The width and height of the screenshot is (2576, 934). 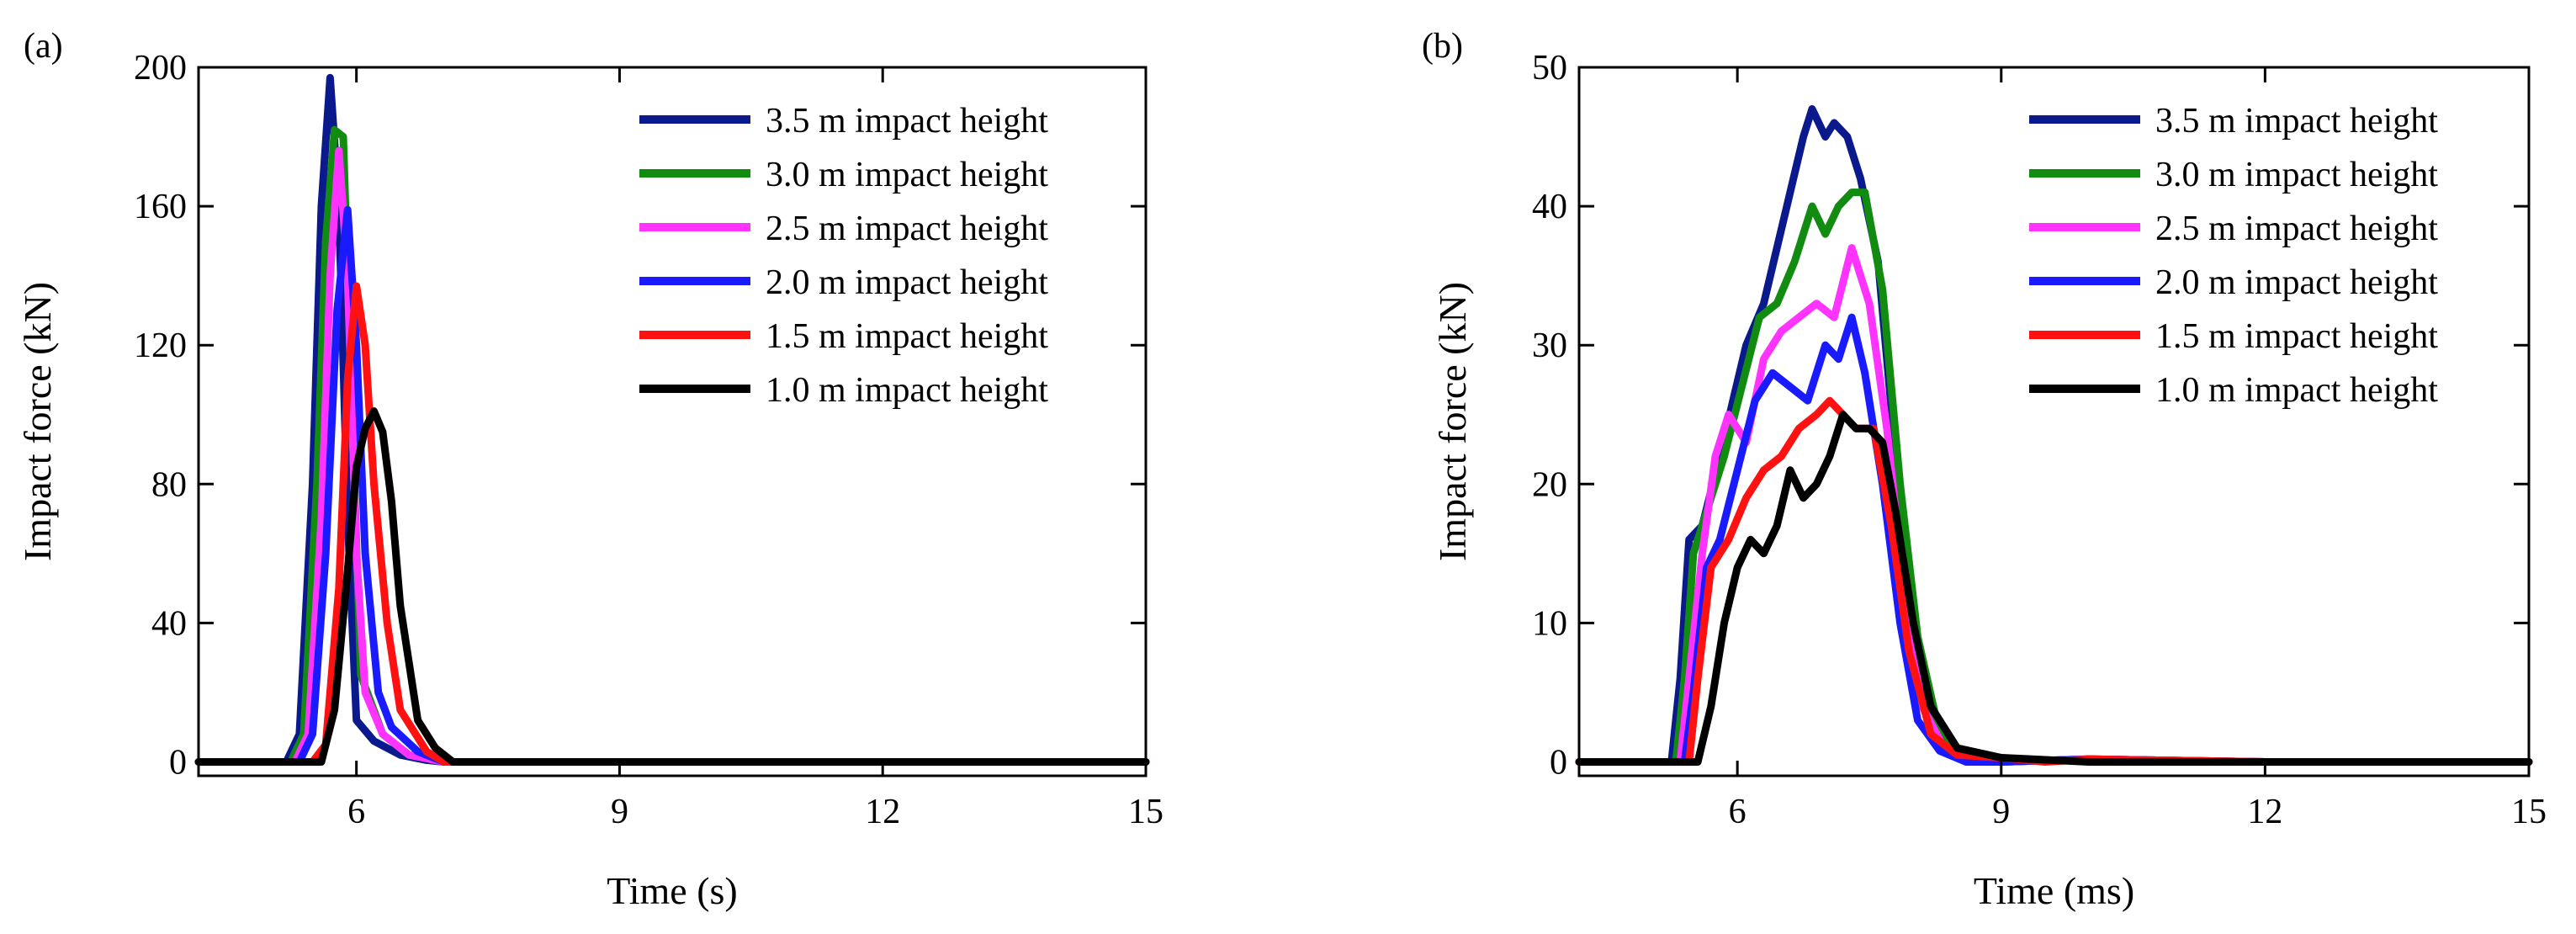 What do you see at coordinates (1549, 484) in the screenshot?
I see `y-tick-label: 20` at bounding box center [1549, 484].